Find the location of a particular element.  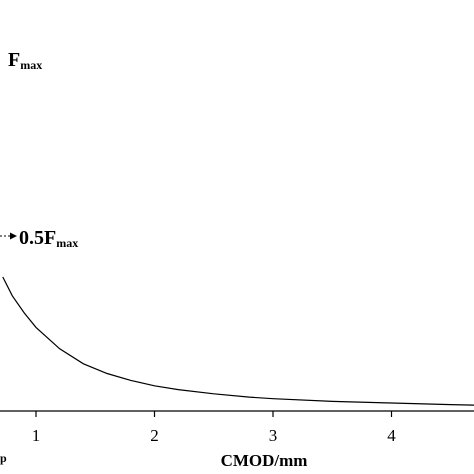

x-tick-label: 2 is located at coordinates (154, 435).